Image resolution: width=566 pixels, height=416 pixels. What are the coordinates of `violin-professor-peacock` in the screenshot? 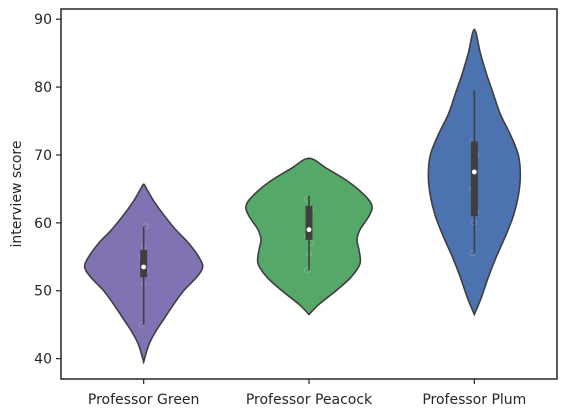 It's located at (309, 236).